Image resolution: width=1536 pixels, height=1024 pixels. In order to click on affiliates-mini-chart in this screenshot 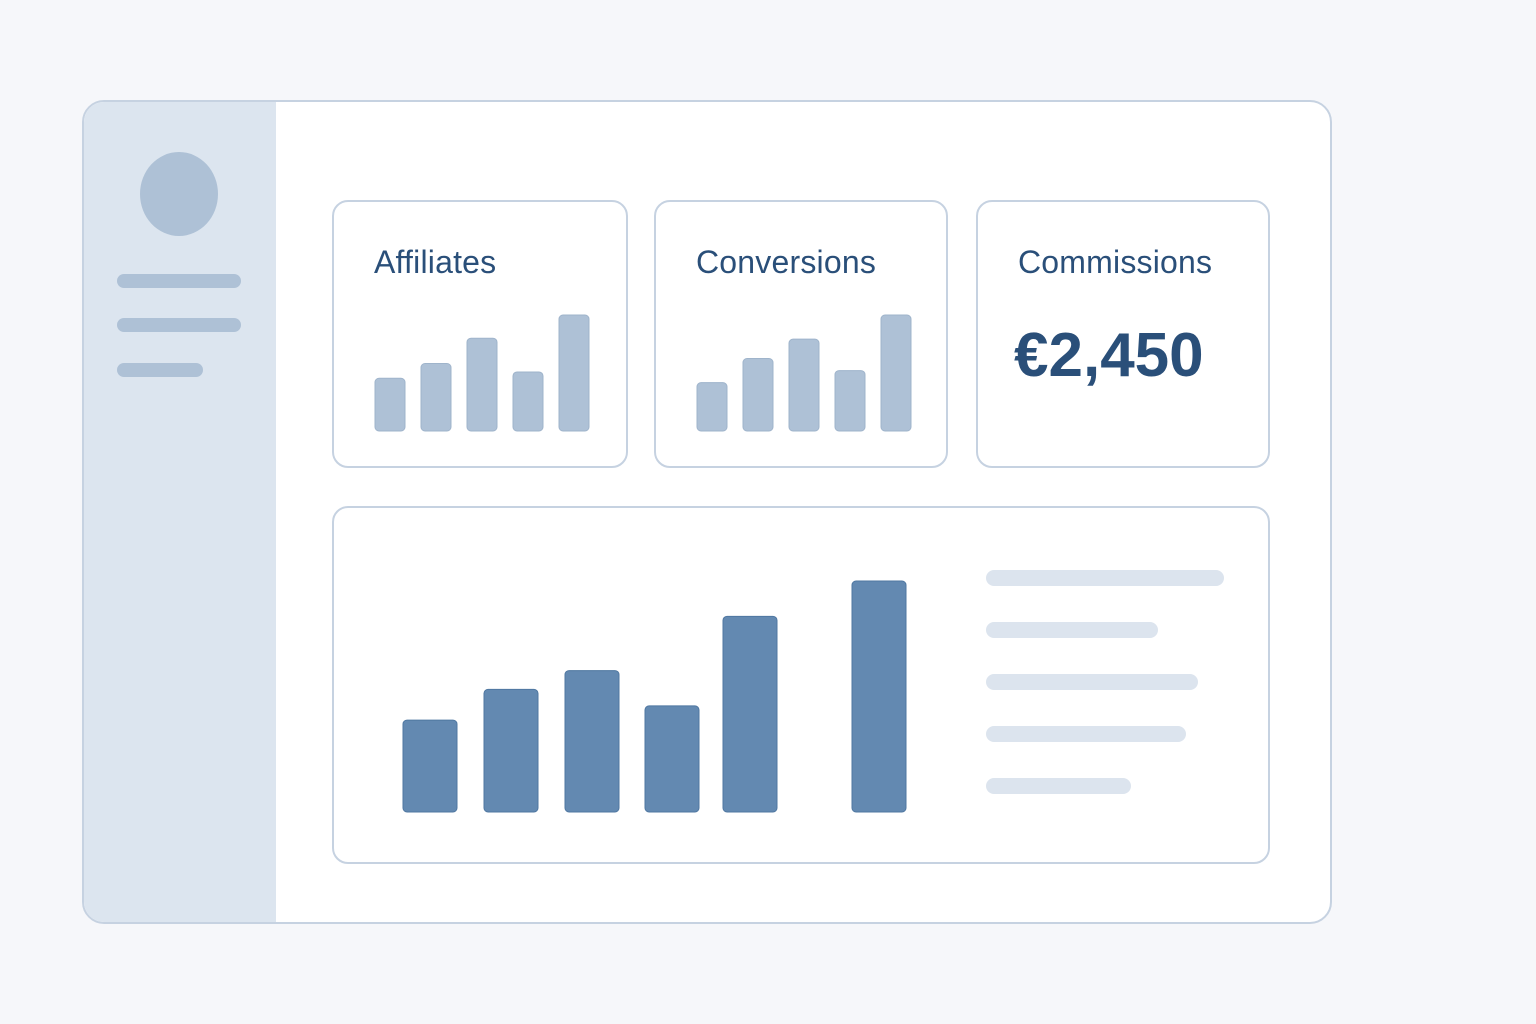, I will do `click(482, 373)`.